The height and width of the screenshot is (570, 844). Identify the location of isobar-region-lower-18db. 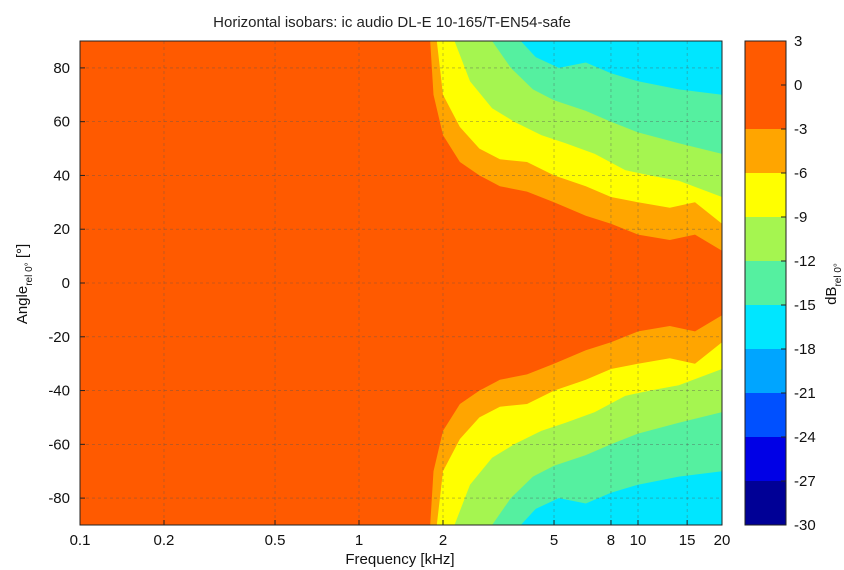
(401, 498).